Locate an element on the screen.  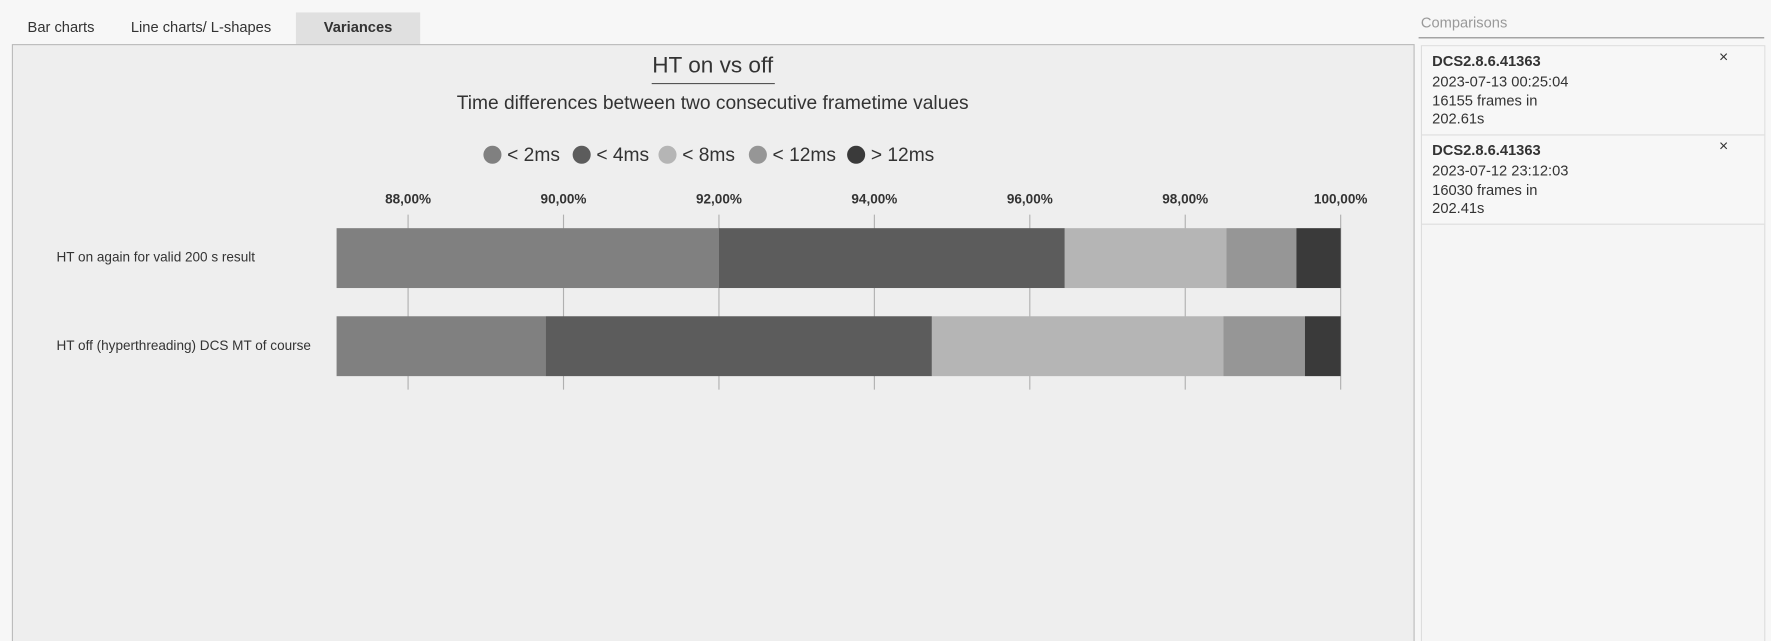
card-frames: 16155 frames in is located at coordinates (1484, 102).